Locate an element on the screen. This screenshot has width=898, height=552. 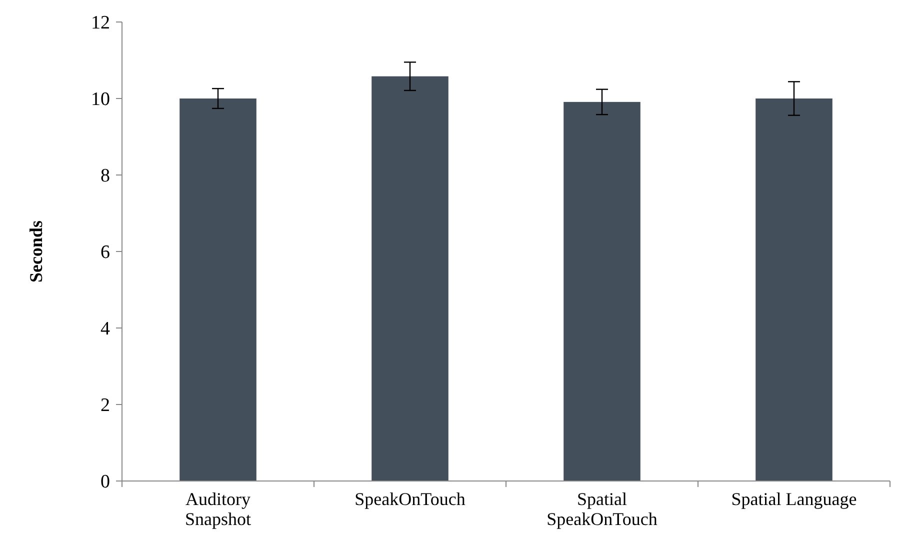
y-tick-label: 8 is located at coordinates (105, 176).